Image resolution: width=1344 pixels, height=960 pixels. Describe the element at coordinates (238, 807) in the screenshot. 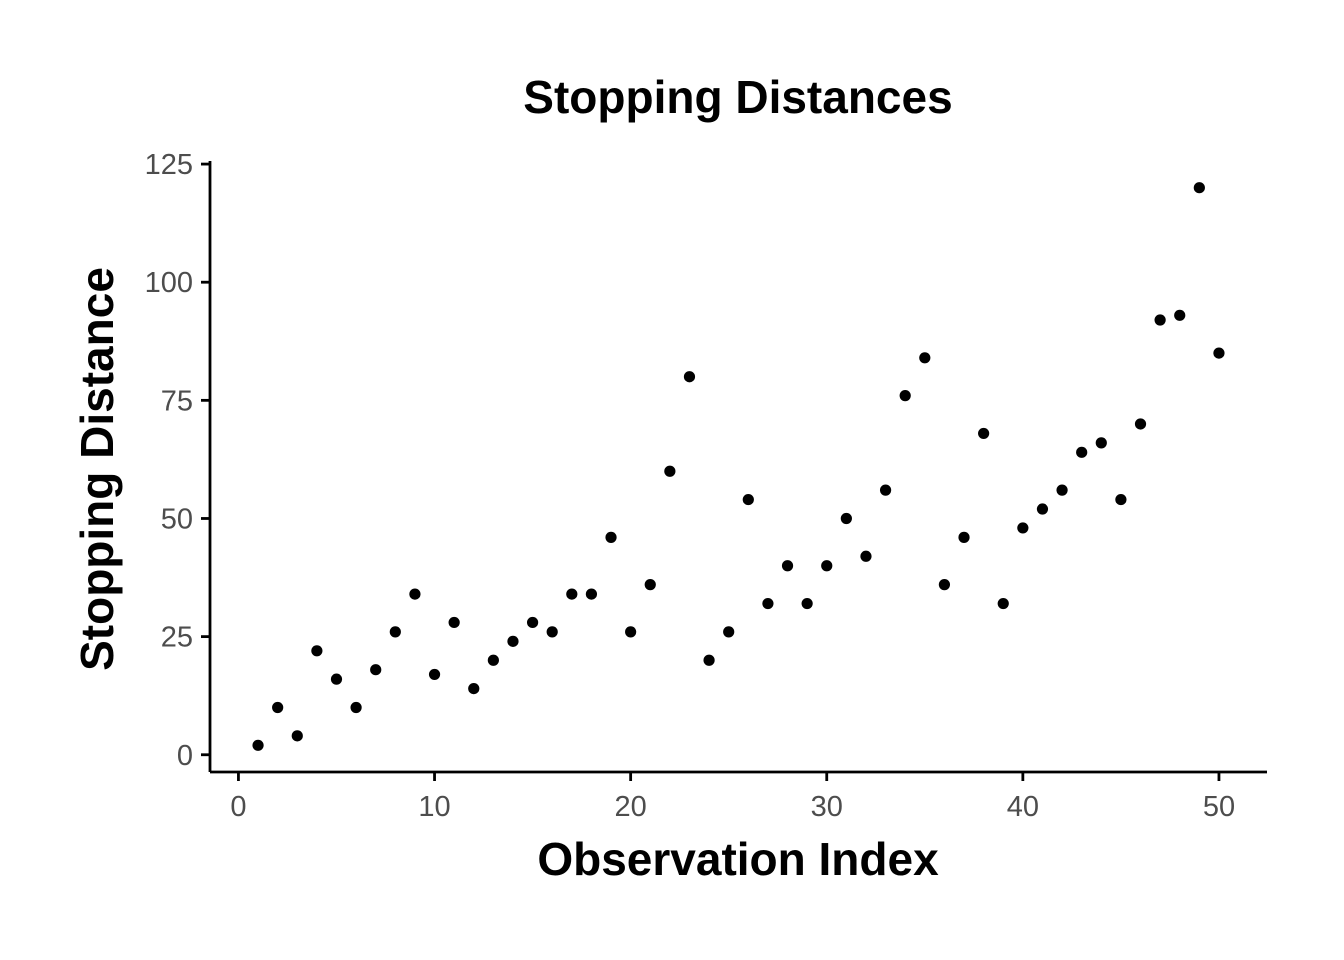

I see `x-tick-label: 0` at that location.